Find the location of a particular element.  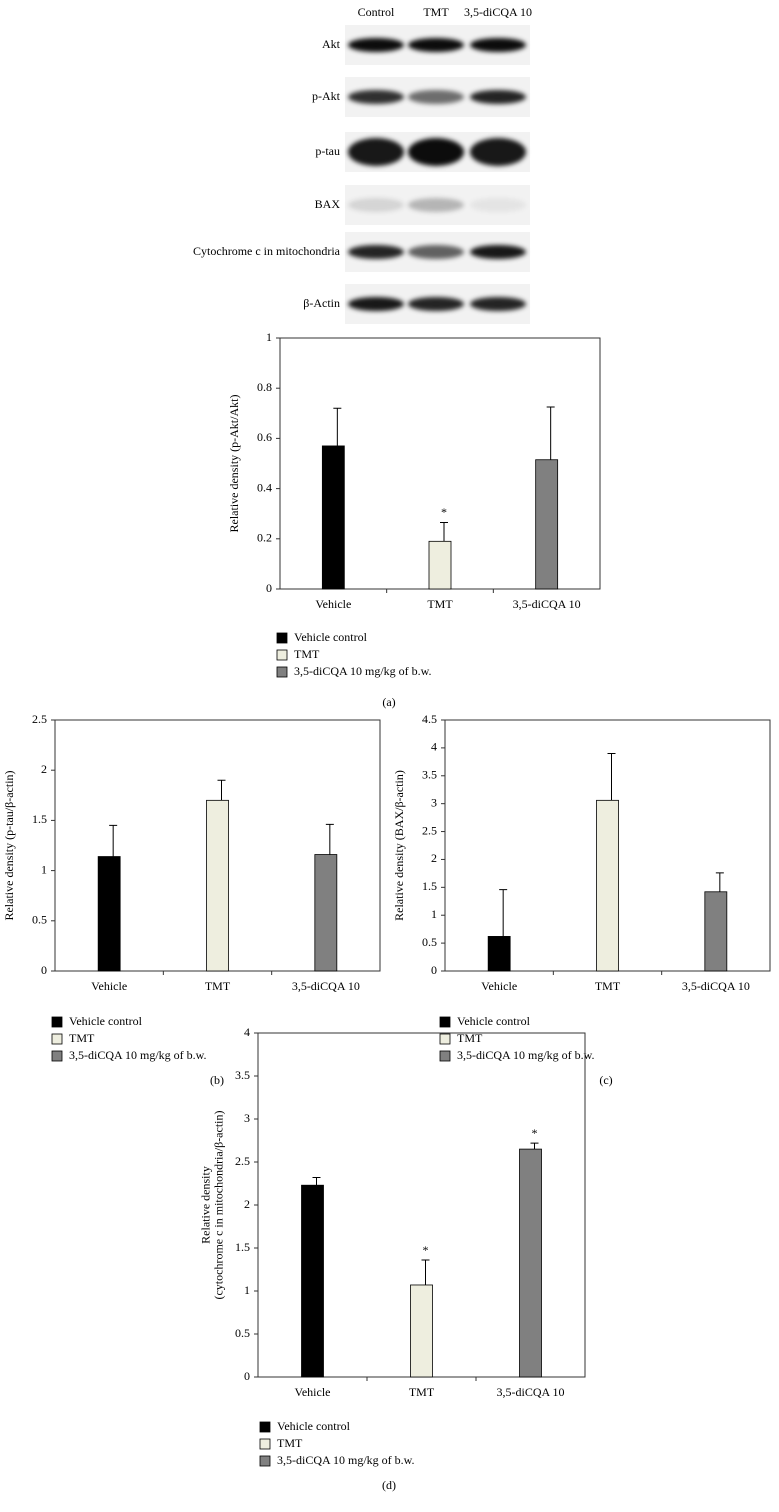

y-tick-label: 0.6 is located at coordinates (264, 437).